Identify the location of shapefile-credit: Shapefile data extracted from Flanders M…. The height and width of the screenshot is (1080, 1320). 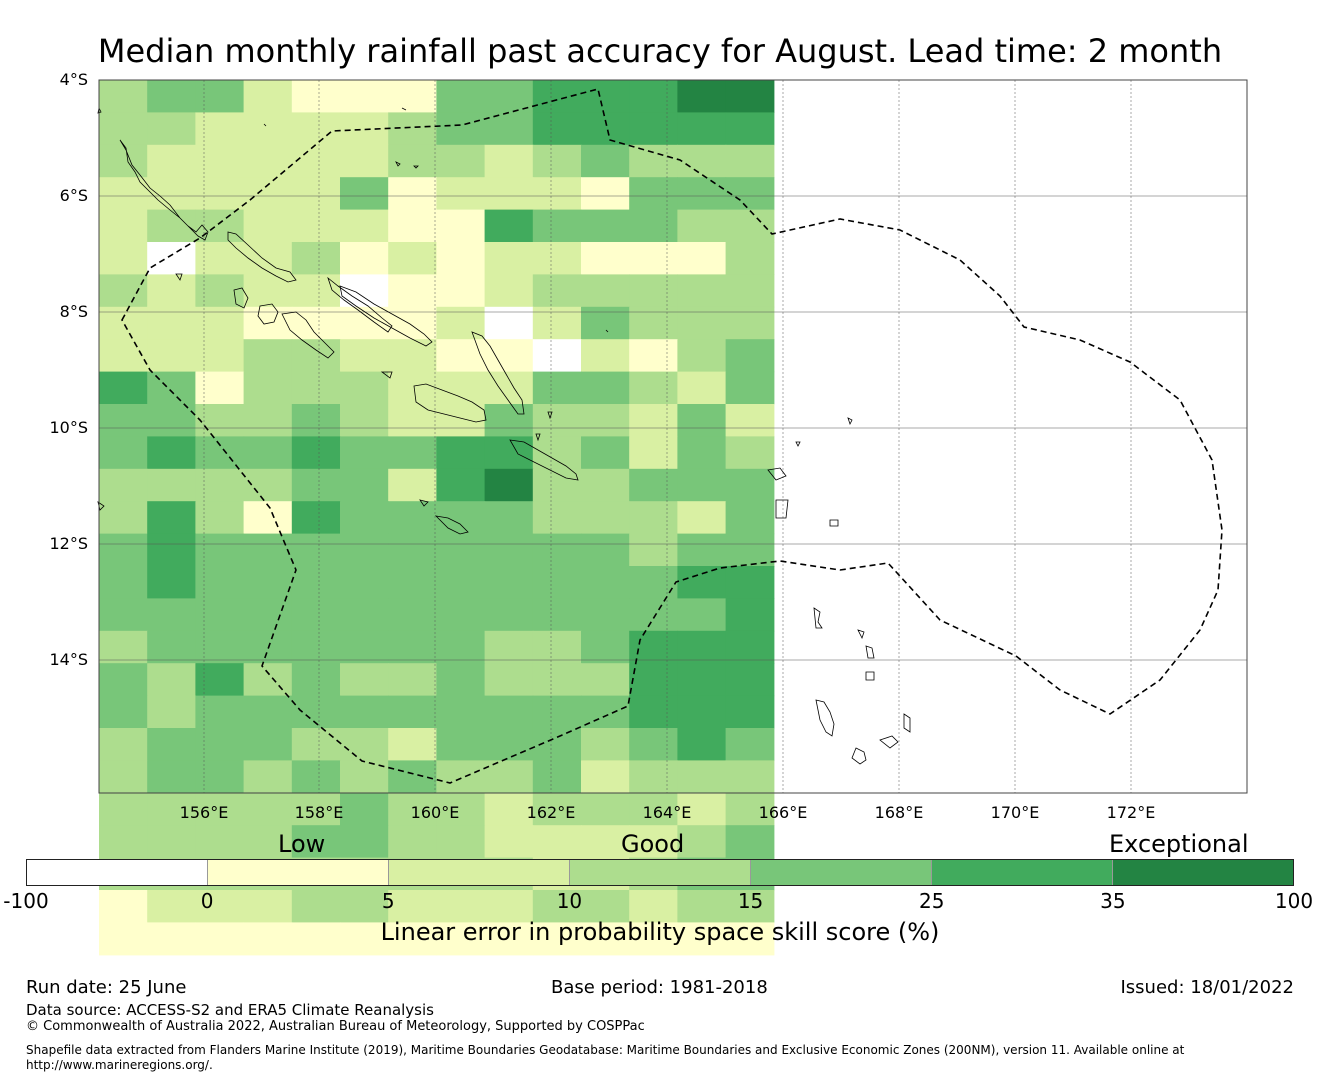
(605, 1050).